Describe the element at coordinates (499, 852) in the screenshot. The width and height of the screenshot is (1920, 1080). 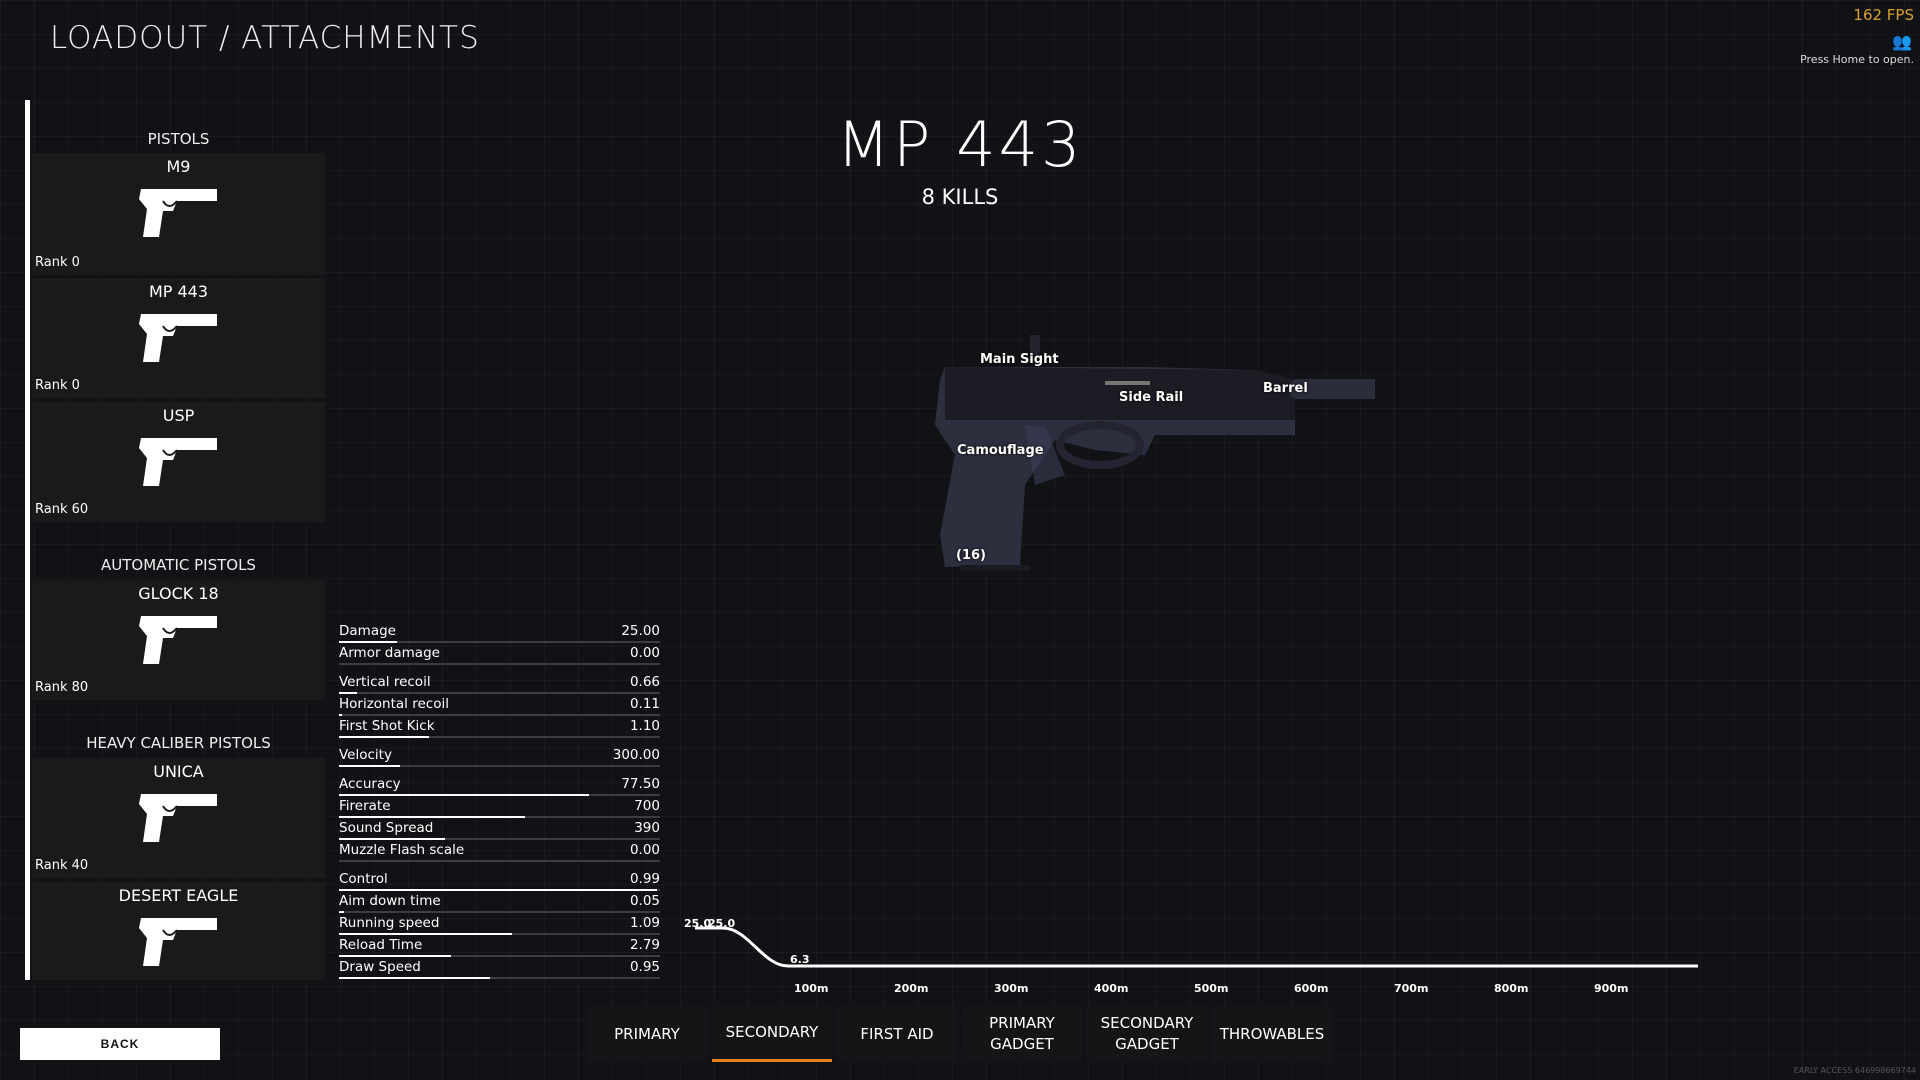
I see `stat-row: Muzzle Flash scale 0.00` at that location.